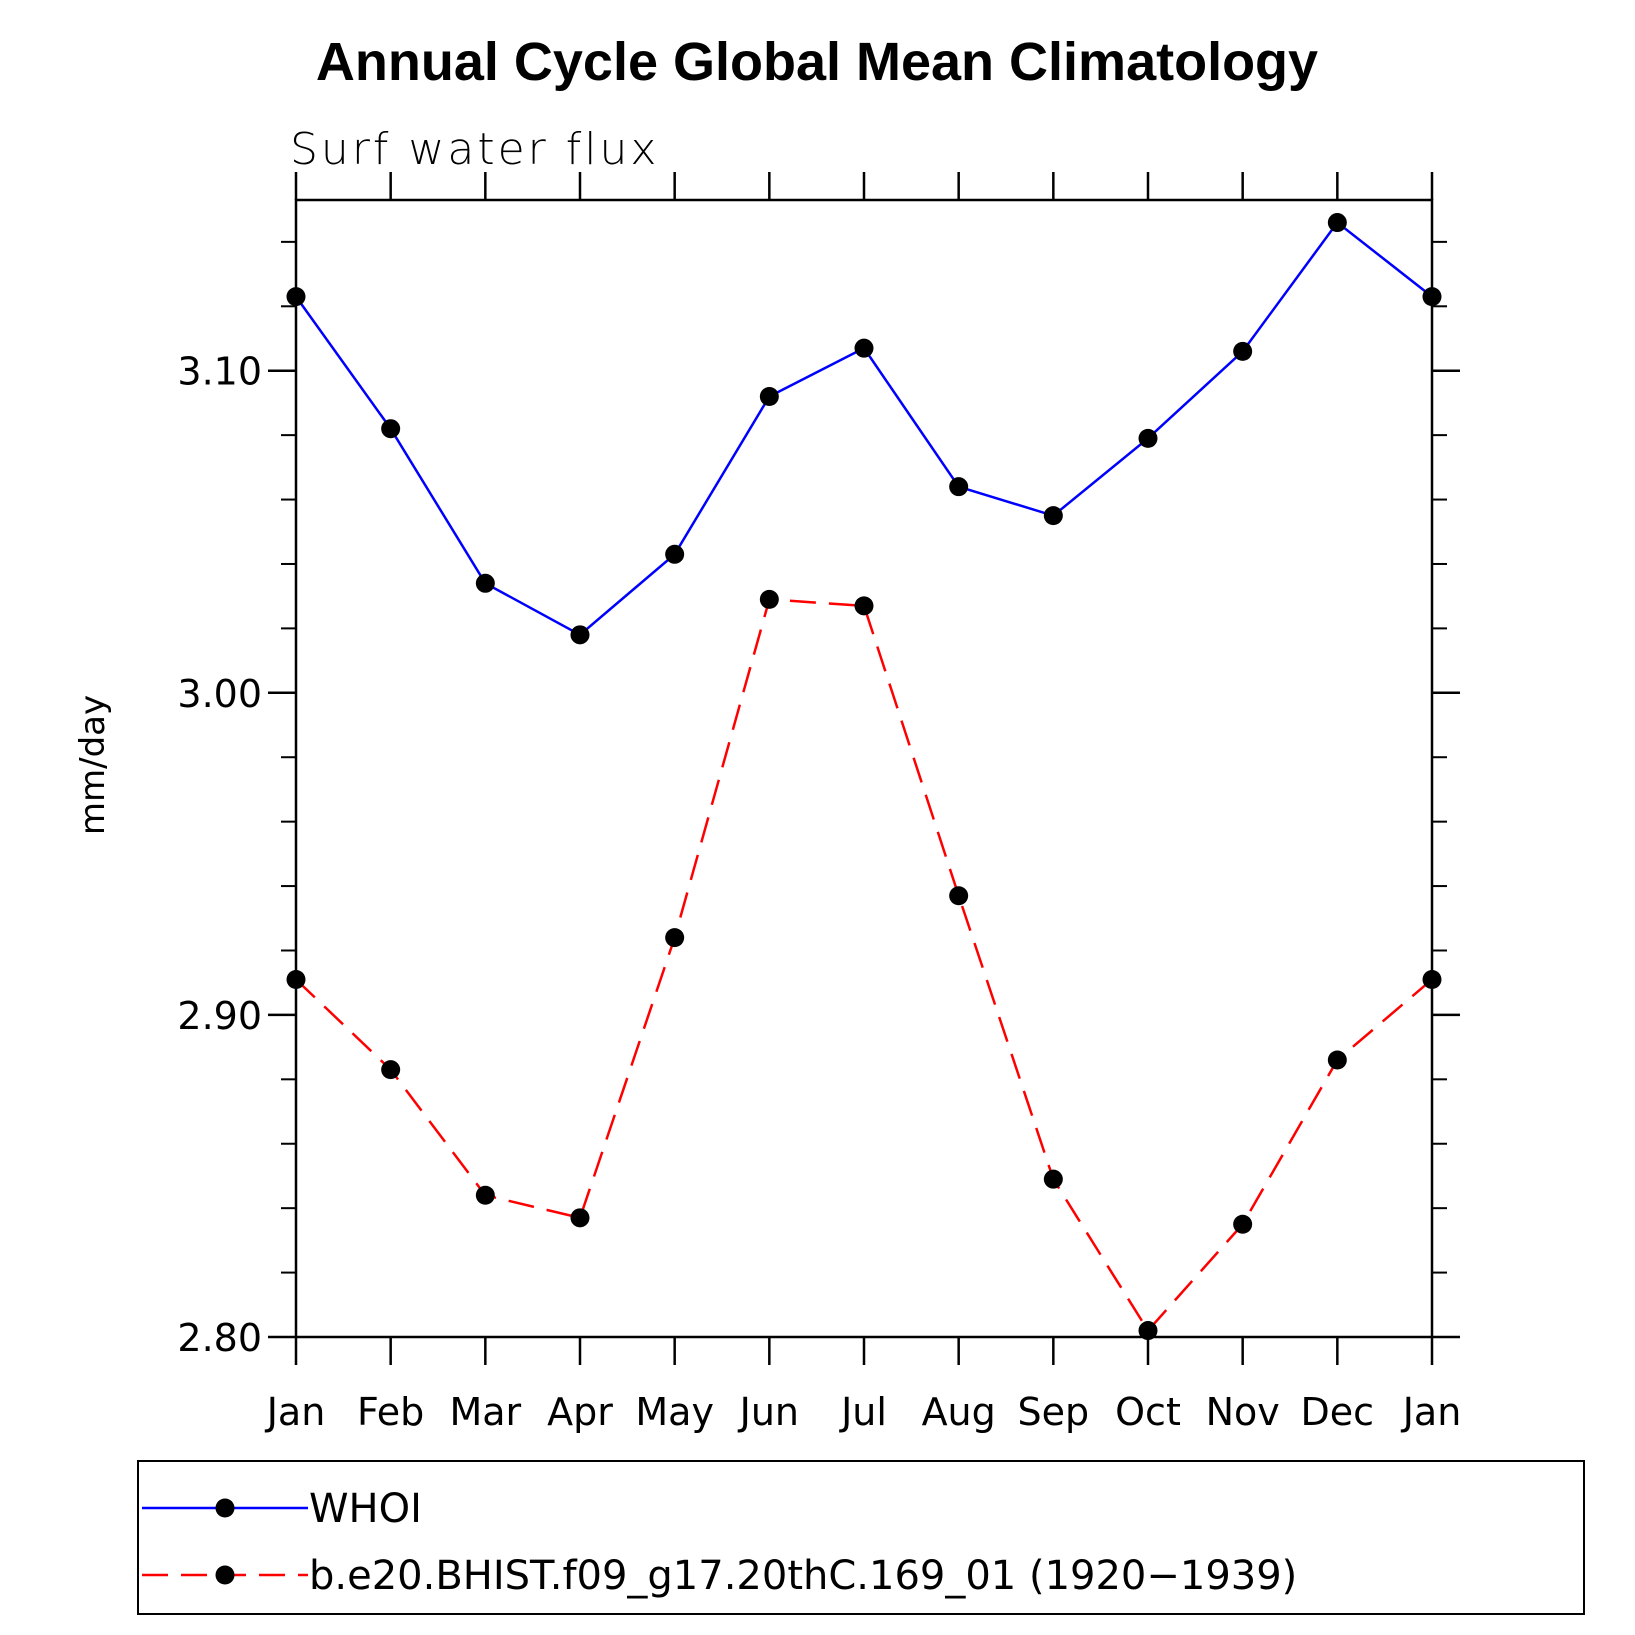 This screenshot has height=1635, width=1635. What do you see at coordinates (474, 149) in the screenshot?
I see `chart-subtitle: Surf water flux` at bounding box center [474, 149].